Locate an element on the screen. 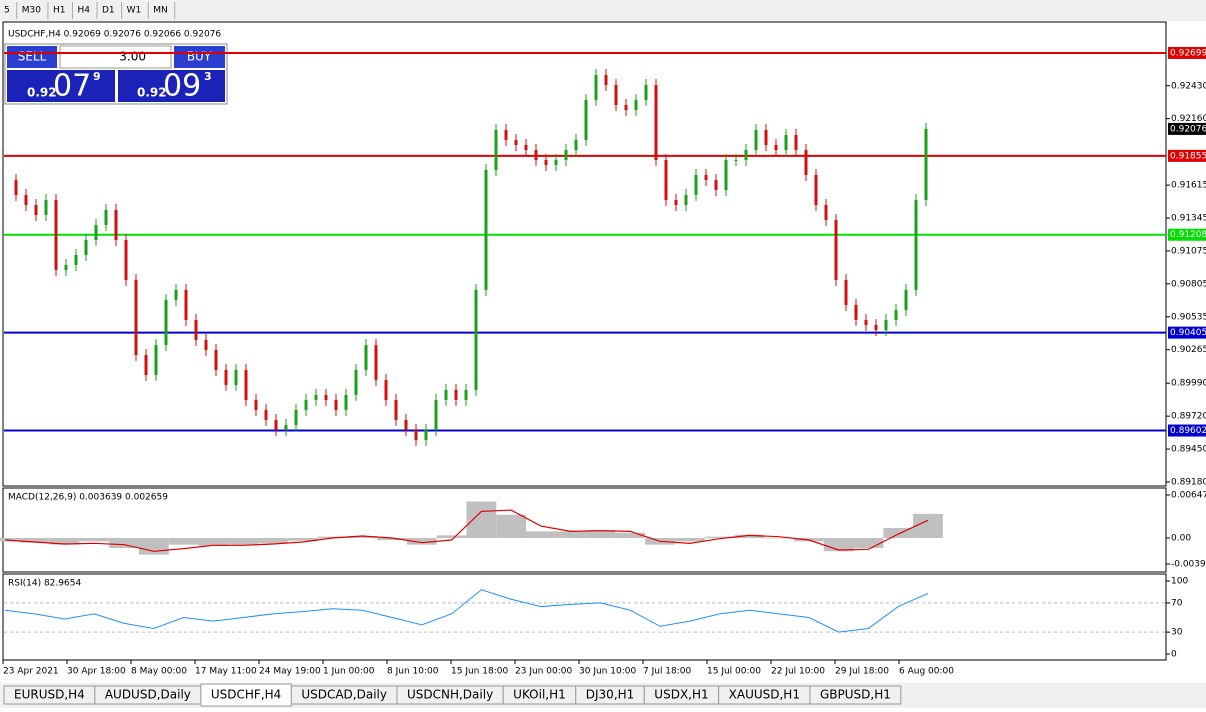  level-label: 0.91208 is located at coordinates (1188, 235).